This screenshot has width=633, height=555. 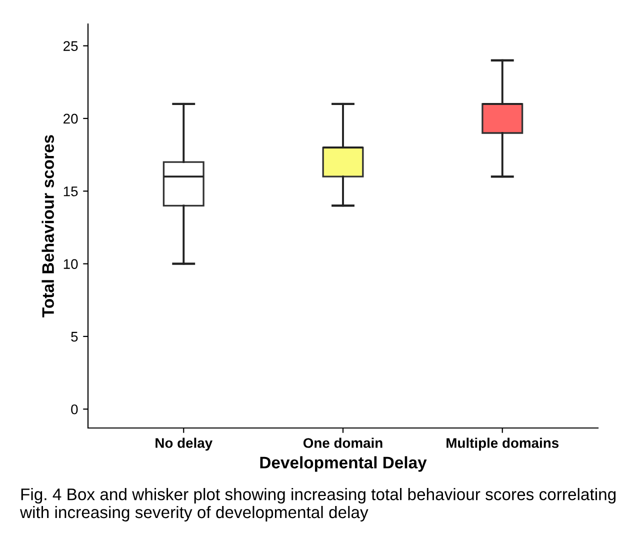 What do you see at coordinates (318, 505) in the screenshot?
I see `caption: Fig. 4 Box and whisker plot showing increasing total behaviour scores correlating with increasing severity of developmental delay` at bounding box center [318, 505].